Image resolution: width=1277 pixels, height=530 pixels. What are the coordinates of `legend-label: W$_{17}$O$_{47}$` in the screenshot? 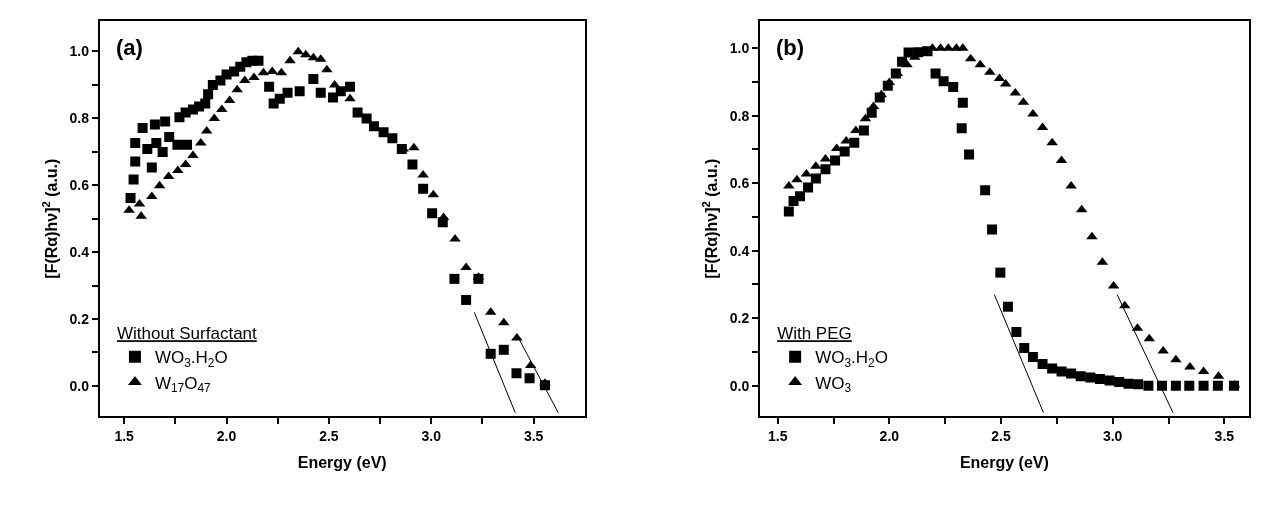 It's located at (183, 384).